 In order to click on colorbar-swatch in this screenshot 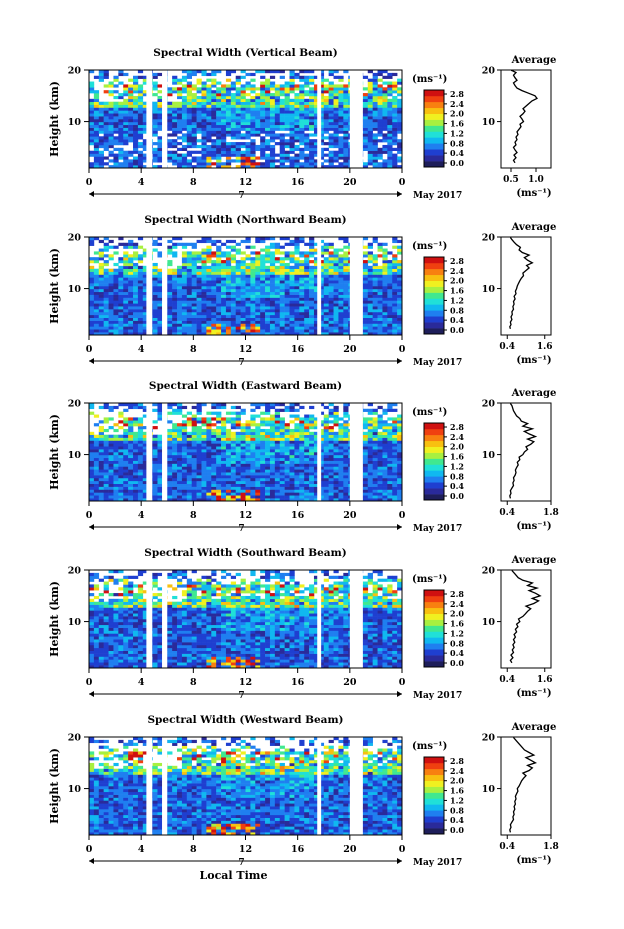, I will do `click(434, 277)`.